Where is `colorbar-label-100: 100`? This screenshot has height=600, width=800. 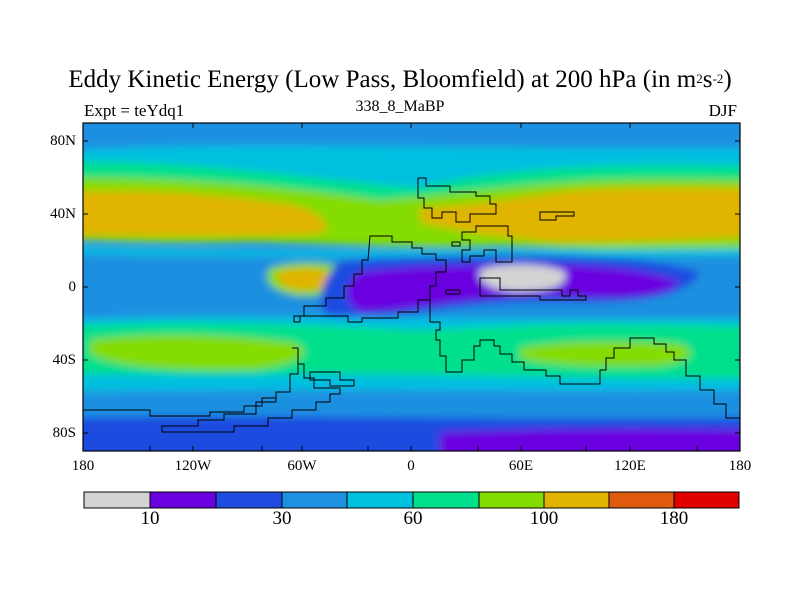 colorbar-label-100: 100 is located at coordinates (544, 518).